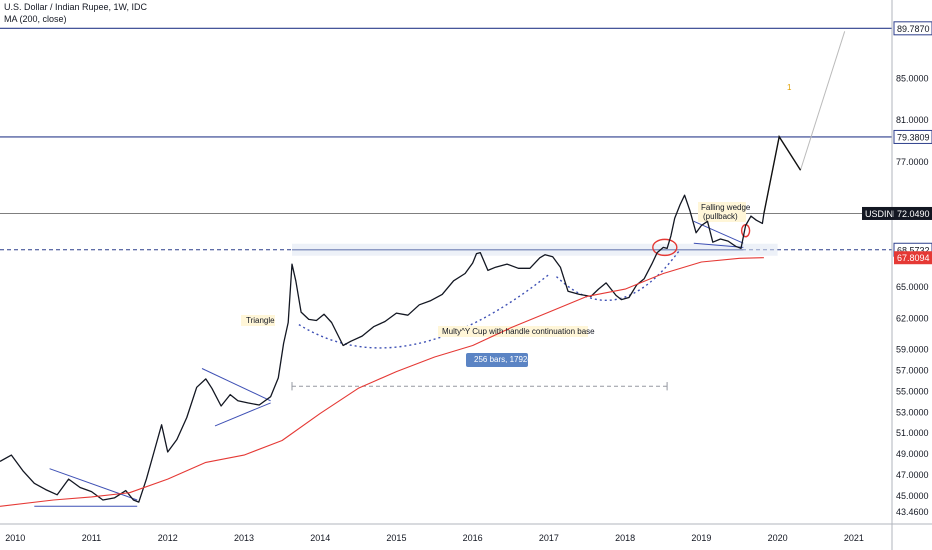 The height and width of the screenshot is (550, 932). What do you see at coordinates (244, 538) in the screenshot?
I see `x-tick-label: 2013` at bounding box center [244, 538].